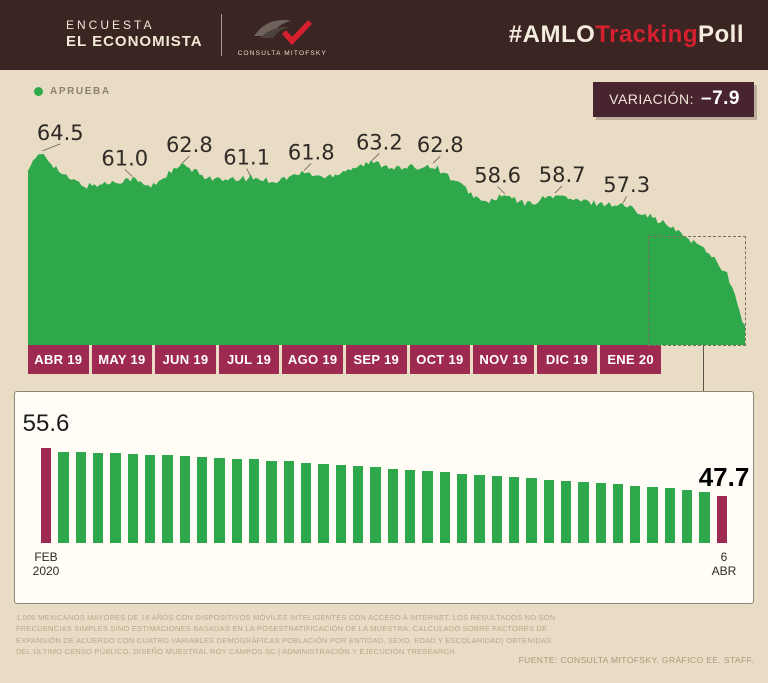  What do you see at coordinates (697, 291) in the screenshot?
I see `zoom-highlight-box` at bounding box center [697, 291].